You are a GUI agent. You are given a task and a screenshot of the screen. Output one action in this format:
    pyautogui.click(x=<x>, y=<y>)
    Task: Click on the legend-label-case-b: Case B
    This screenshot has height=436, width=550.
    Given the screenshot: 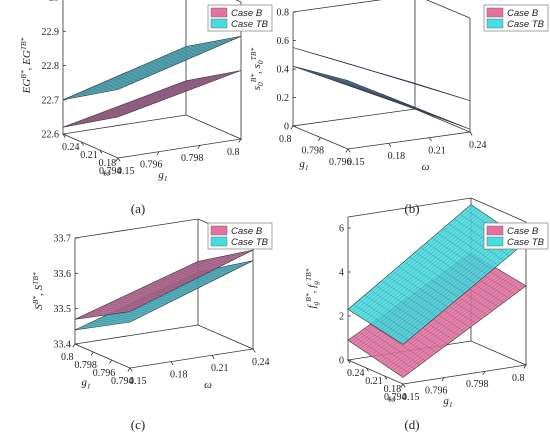 What is the action you would take?
    pyautogui.click(x=523, y=13)
    